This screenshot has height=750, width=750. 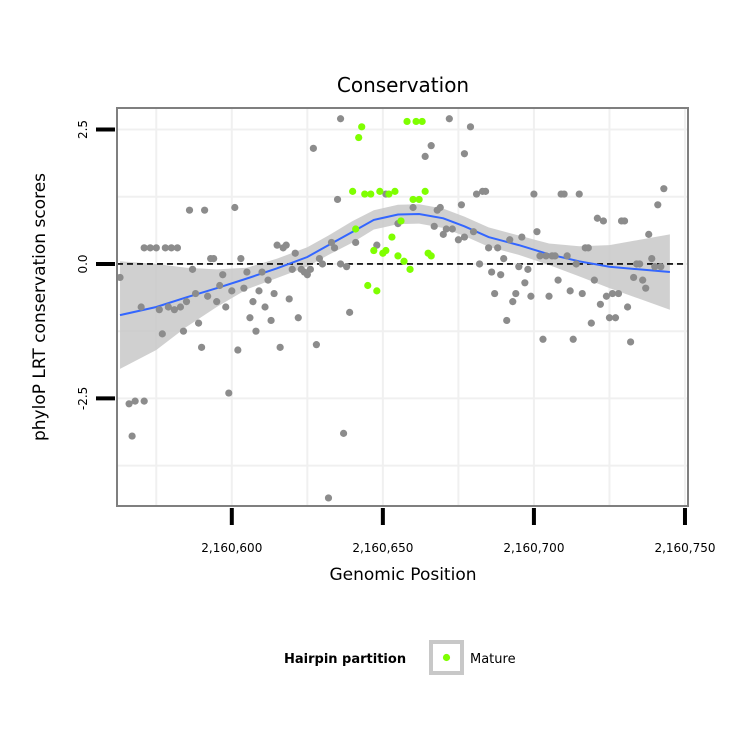 I want to click on y-axis: -2.5 0.0 2.5, so click(x=95, y=265).